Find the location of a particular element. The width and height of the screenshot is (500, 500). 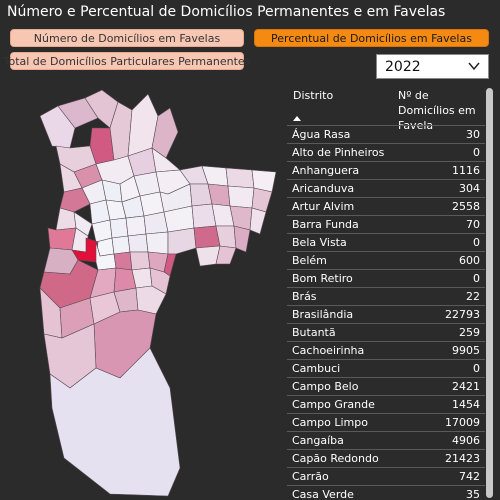

table-row: Água Rasa 30 is located at coordinates (386, 134).